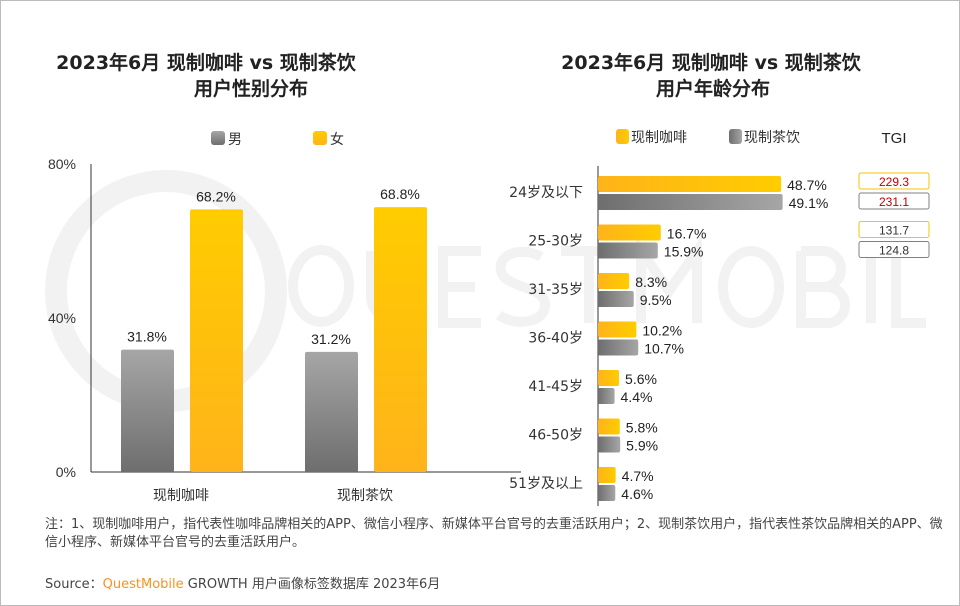 The width and height of the screenshot is (960, 606). What do you see at coordinates (251, 88) in the screenshot?
I see `left-subtitle: 用户性别分布` at bounding box center [251, 88].